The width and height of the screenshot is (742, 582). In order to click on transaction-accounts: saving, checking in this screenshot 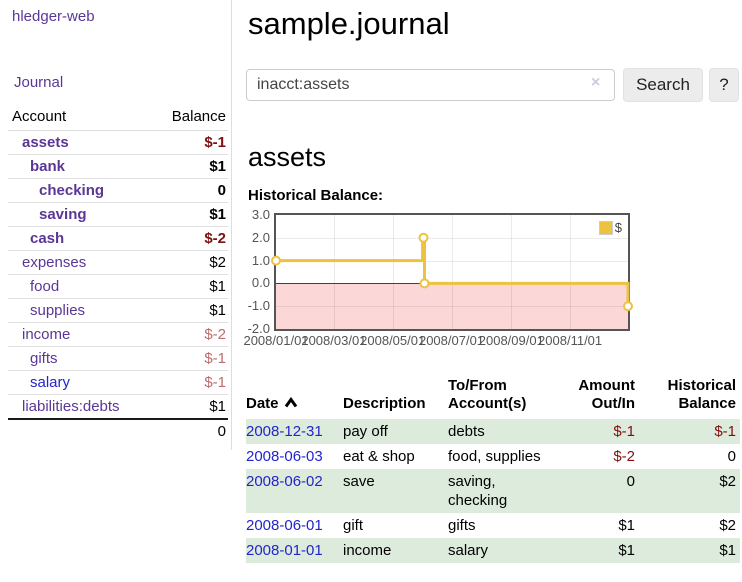, I will do `click(478, 491)`.